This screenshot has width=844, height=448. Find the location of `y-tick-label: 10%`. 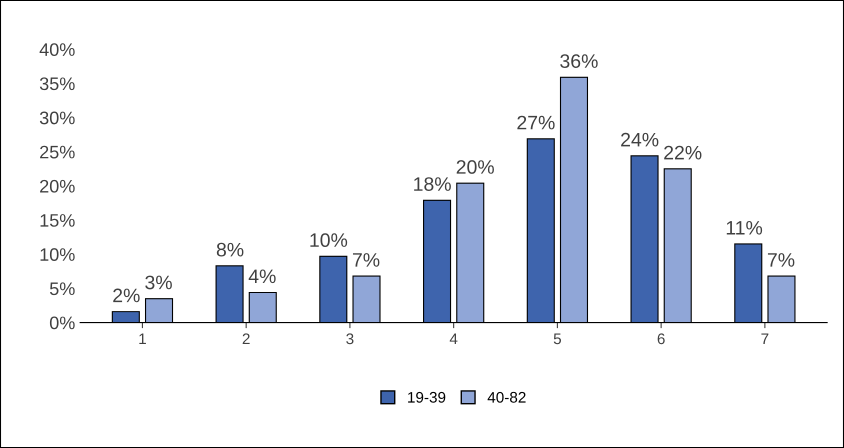

y-tick-label: 10% is located at coordinates (57, 254).